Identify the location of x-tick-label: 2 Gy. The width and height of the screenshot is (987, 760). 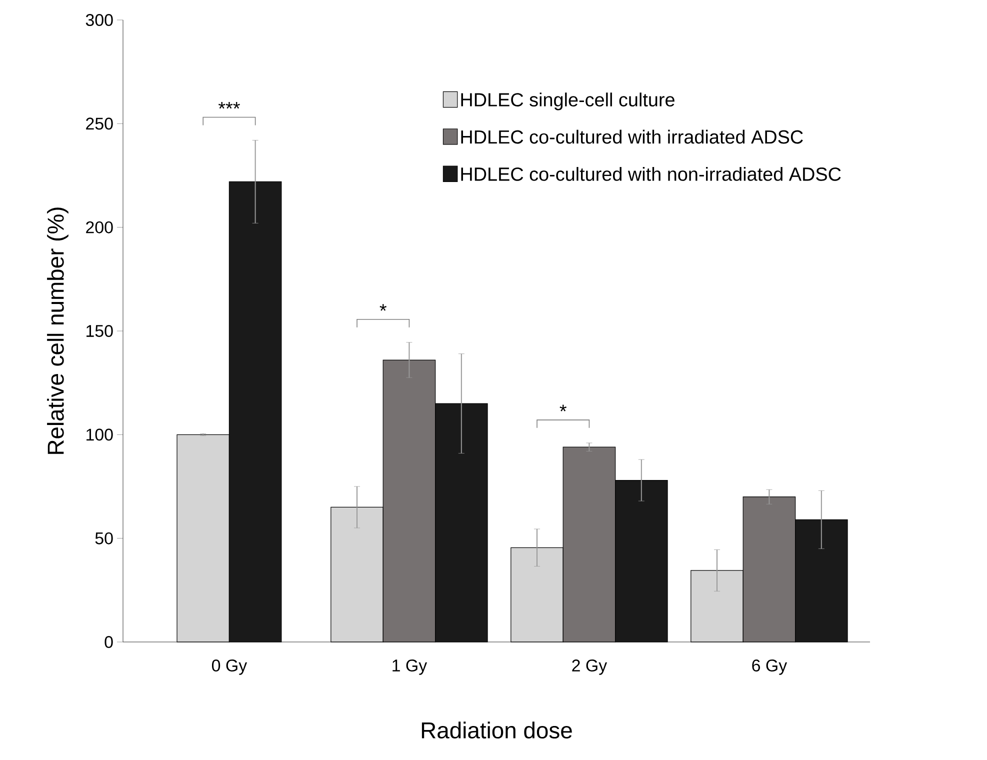
(590, 667).